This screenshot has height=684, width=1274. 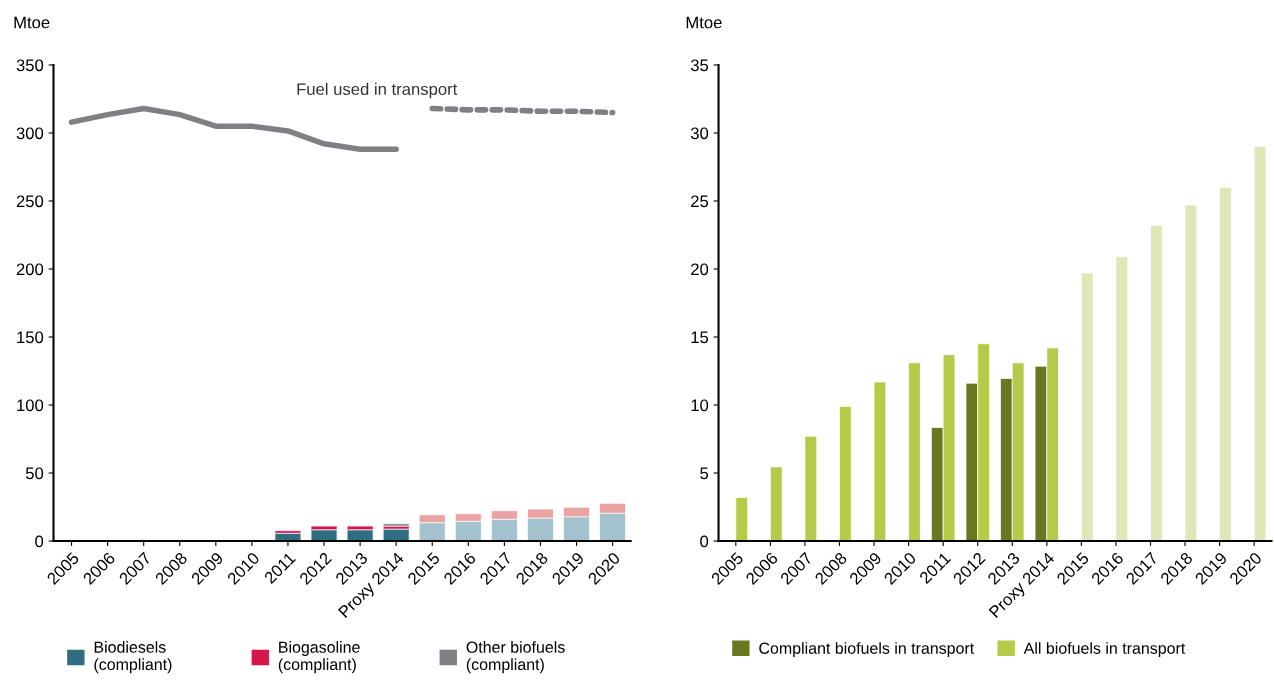 I want to click on legend-label: Other biofuels (compliant), so click(x=515, y=657).